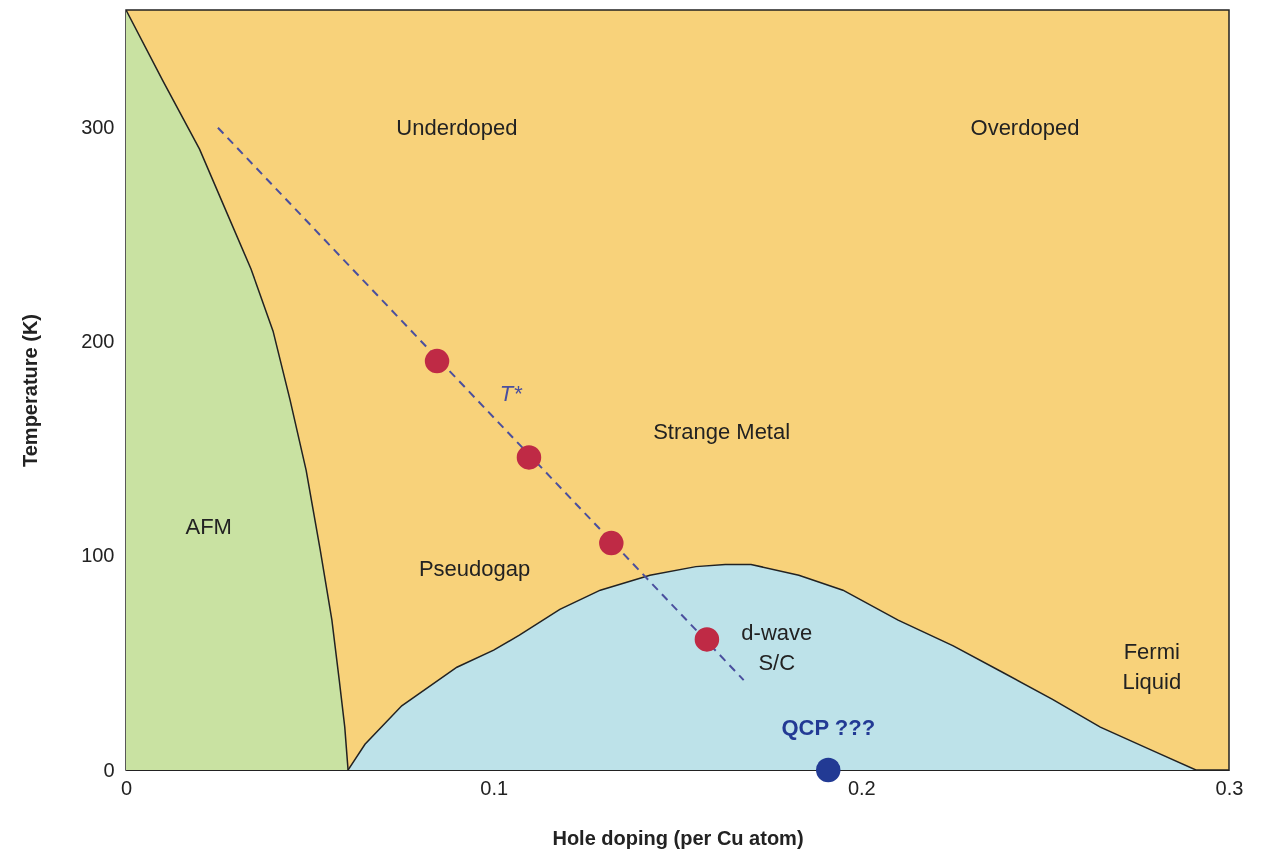 Image resolution: width=1262 pixels, height=858 pixels. What do you see at coordinates (474, 568) in the screenshot?
I see `annotation: Pseudogap` at bounding box center [474, 568].